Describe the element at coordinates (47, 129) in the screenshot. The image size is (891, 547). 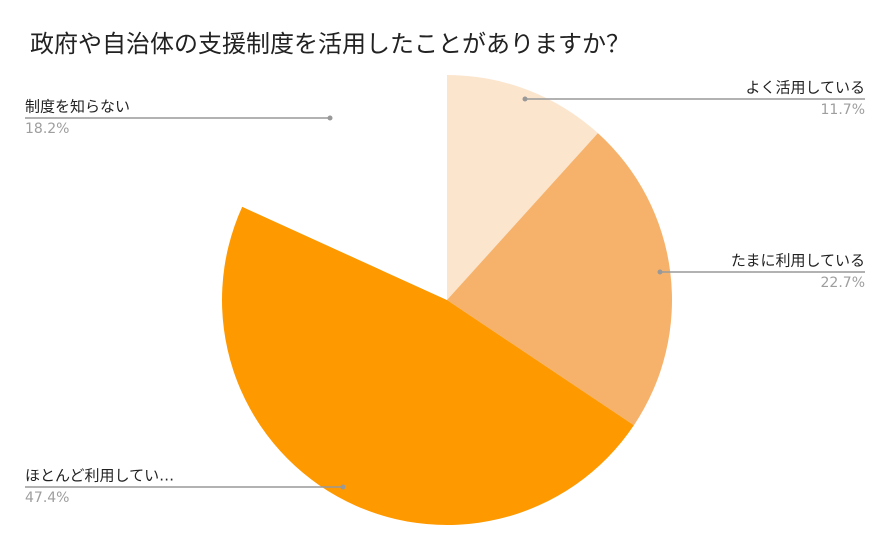
I see `slice-value-label: 18.2%` at that location.